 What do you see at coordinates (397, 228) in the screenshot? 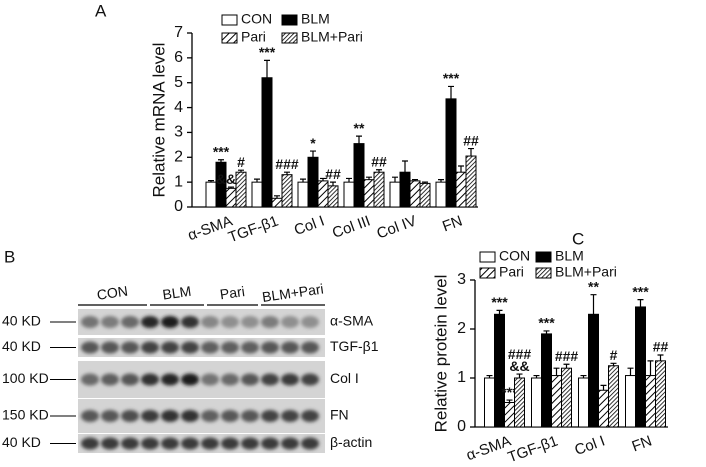
I see `x-tick-label: Col IV` at bounding box center [397, 228].